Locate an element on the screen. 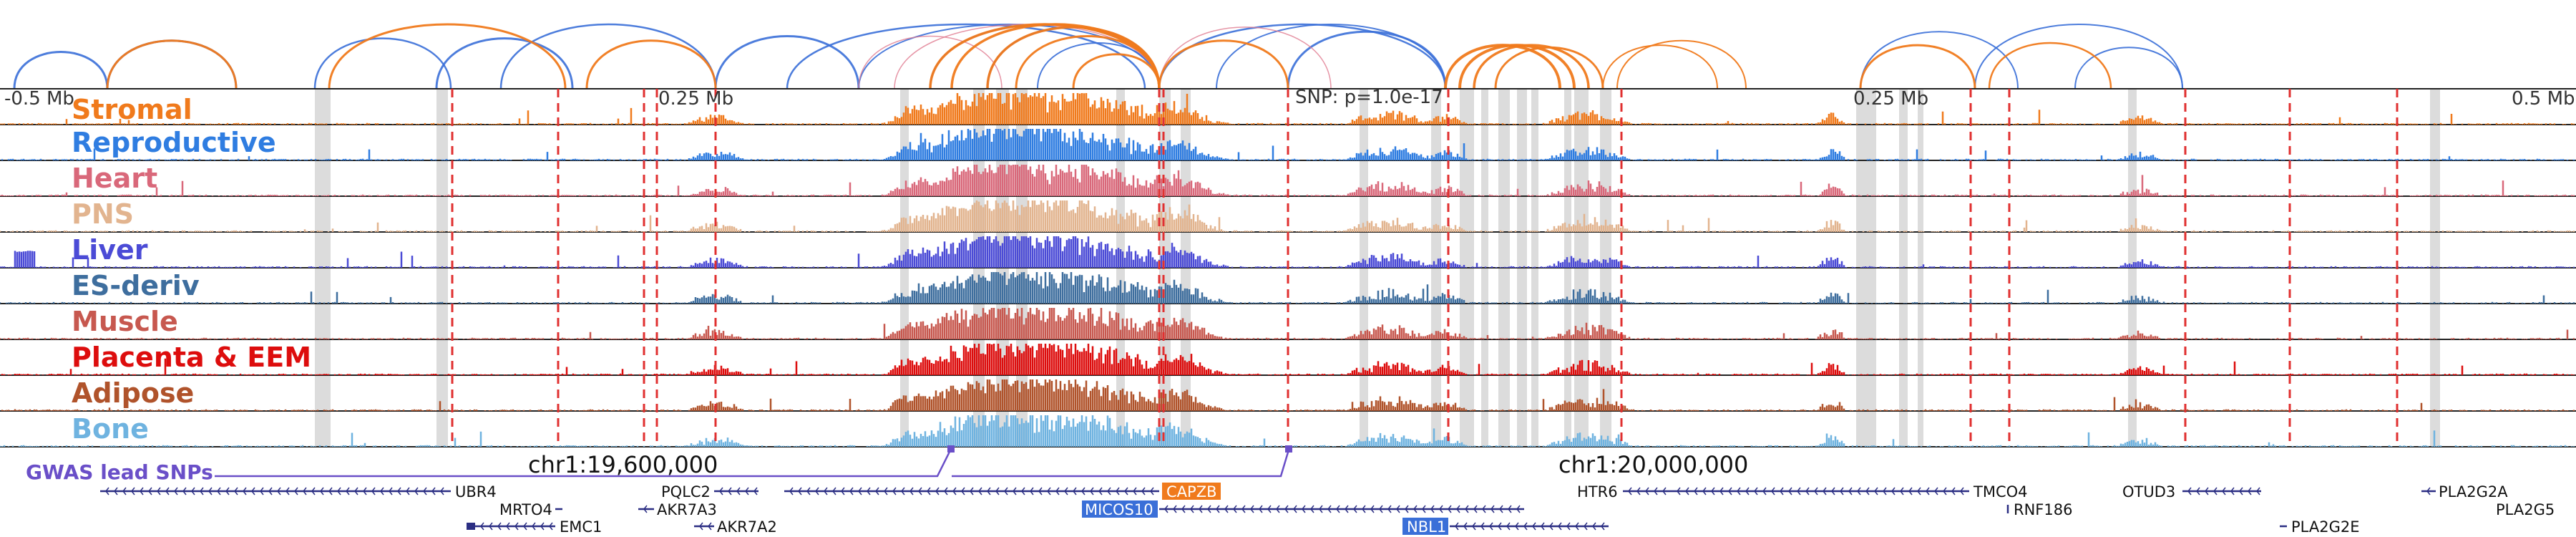  gene-akr7a3: AKR7A3 is located at coordinates (677, 509).